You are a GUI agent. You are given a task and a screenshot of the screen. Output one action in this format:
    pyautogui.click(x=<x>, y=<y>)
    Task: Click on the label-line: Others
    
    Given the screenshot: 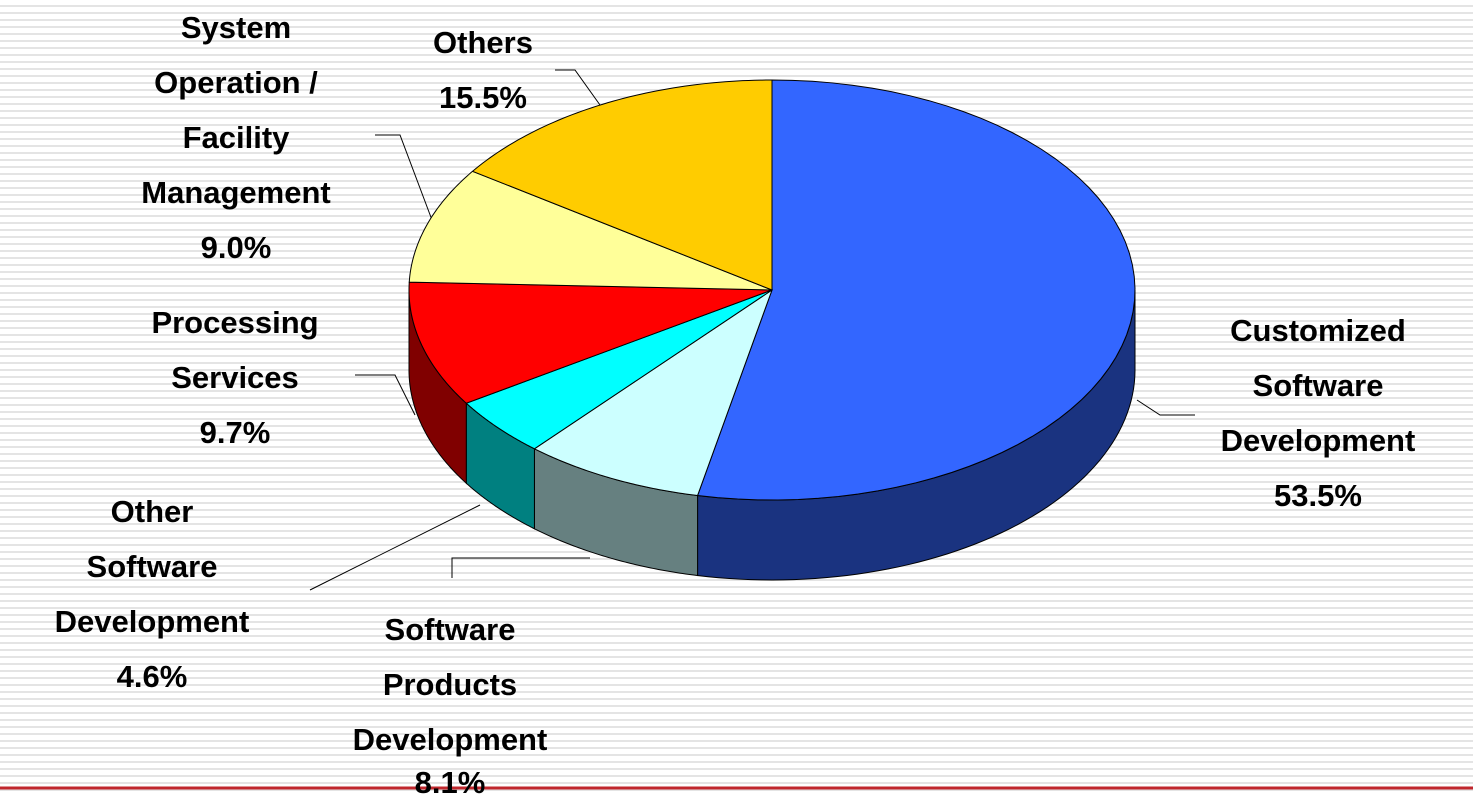 What is the action you would take?
    pyautogui.click(x=483, y=42)
    